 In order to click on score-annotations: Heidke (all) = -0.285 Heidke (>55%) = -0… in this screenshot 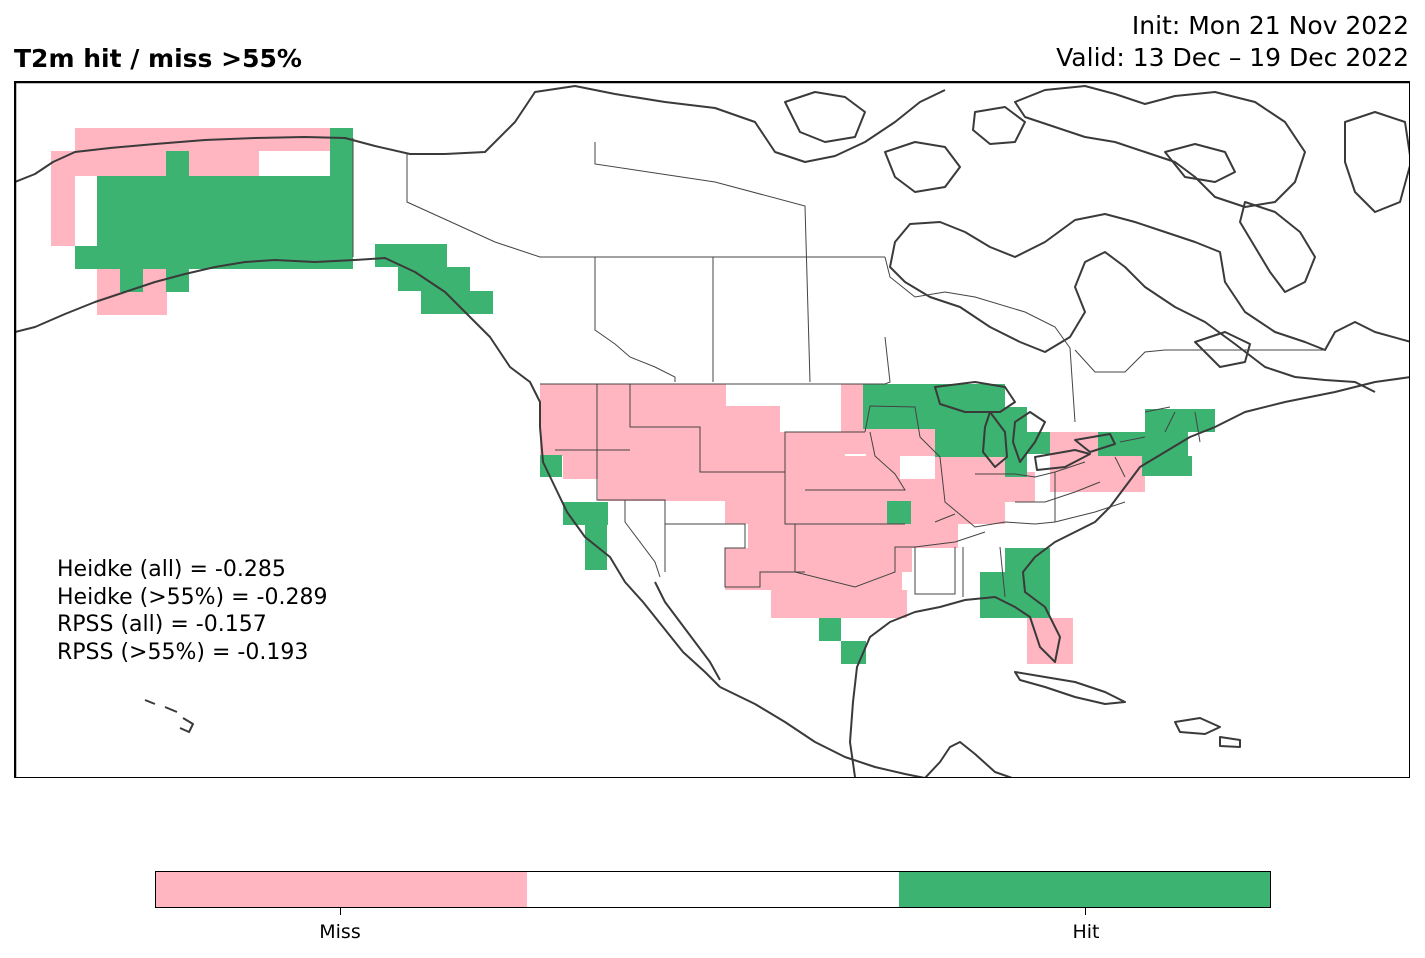, I will do `click(192, 611)`.